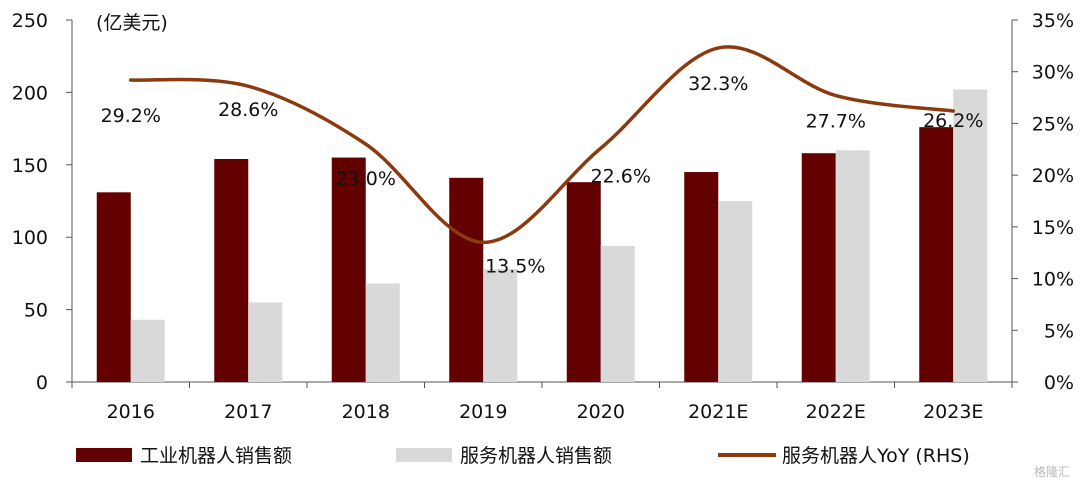  I want to click on yoy-data-label: 32.3%, so click(718, 84).